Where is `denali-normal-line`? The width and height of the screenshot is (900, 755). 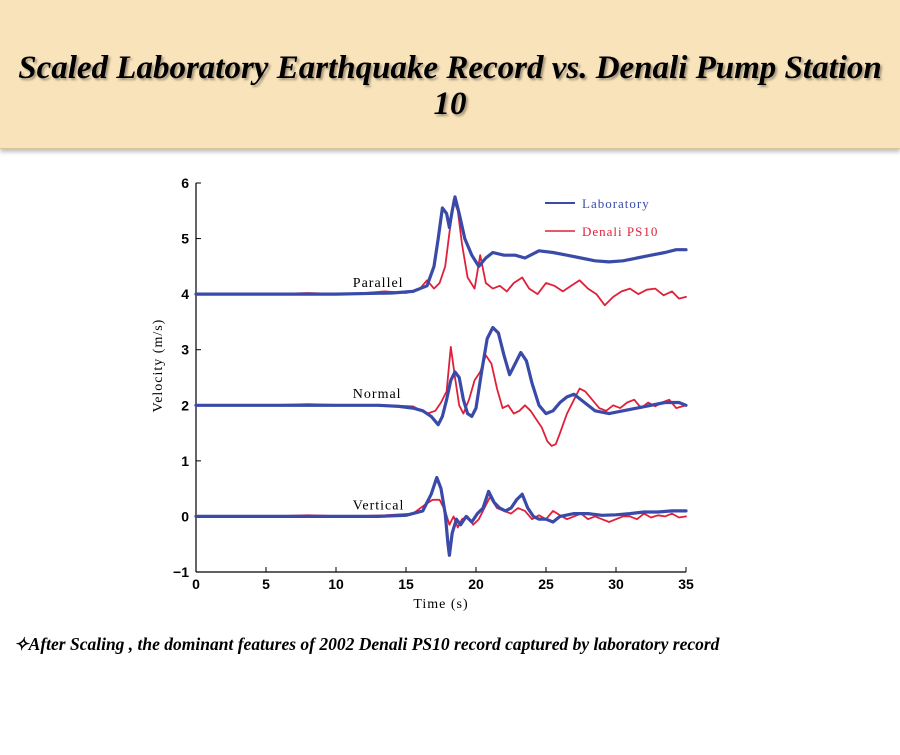 denali-normal-line is located at coordinates (441, 396).